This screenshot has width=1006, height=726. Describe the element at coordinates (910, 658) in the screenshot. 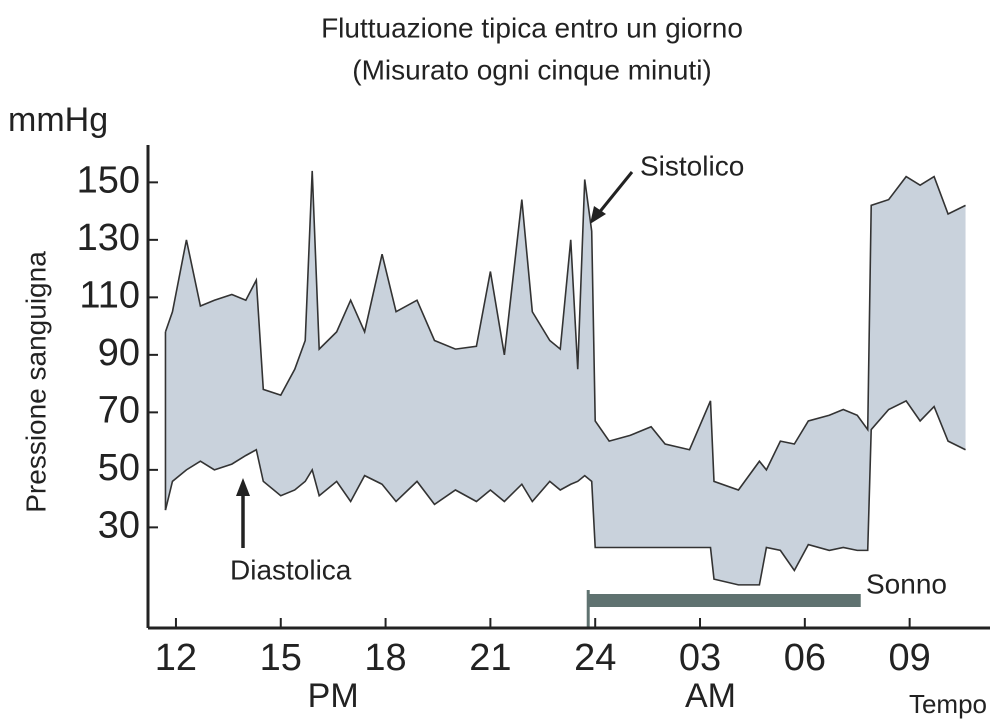

I see `x-tick-label: 09` at that location.